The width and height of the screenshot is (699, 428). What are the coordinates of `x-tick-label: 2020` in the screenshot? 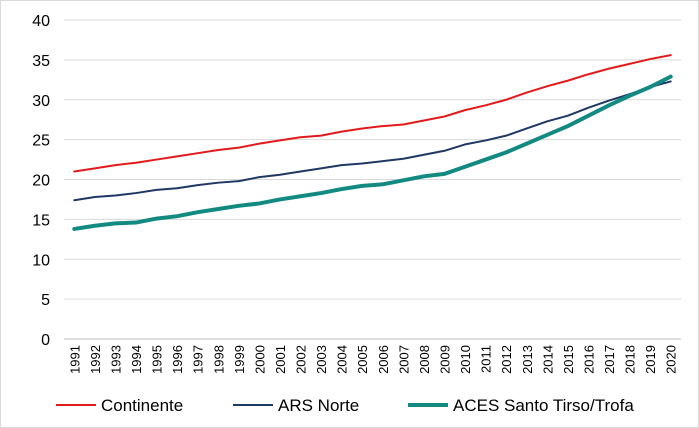 It's located at (671, 359).